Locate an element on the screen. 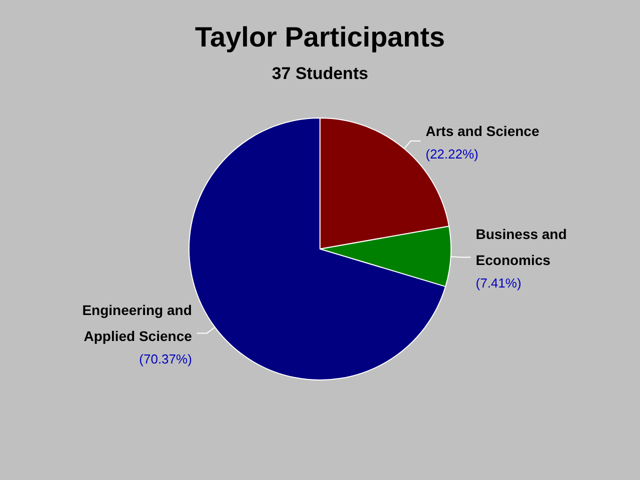 The height and width of the screenshot is (480, 640). data-label: (70.37%) is located at coordinates (165, 359).